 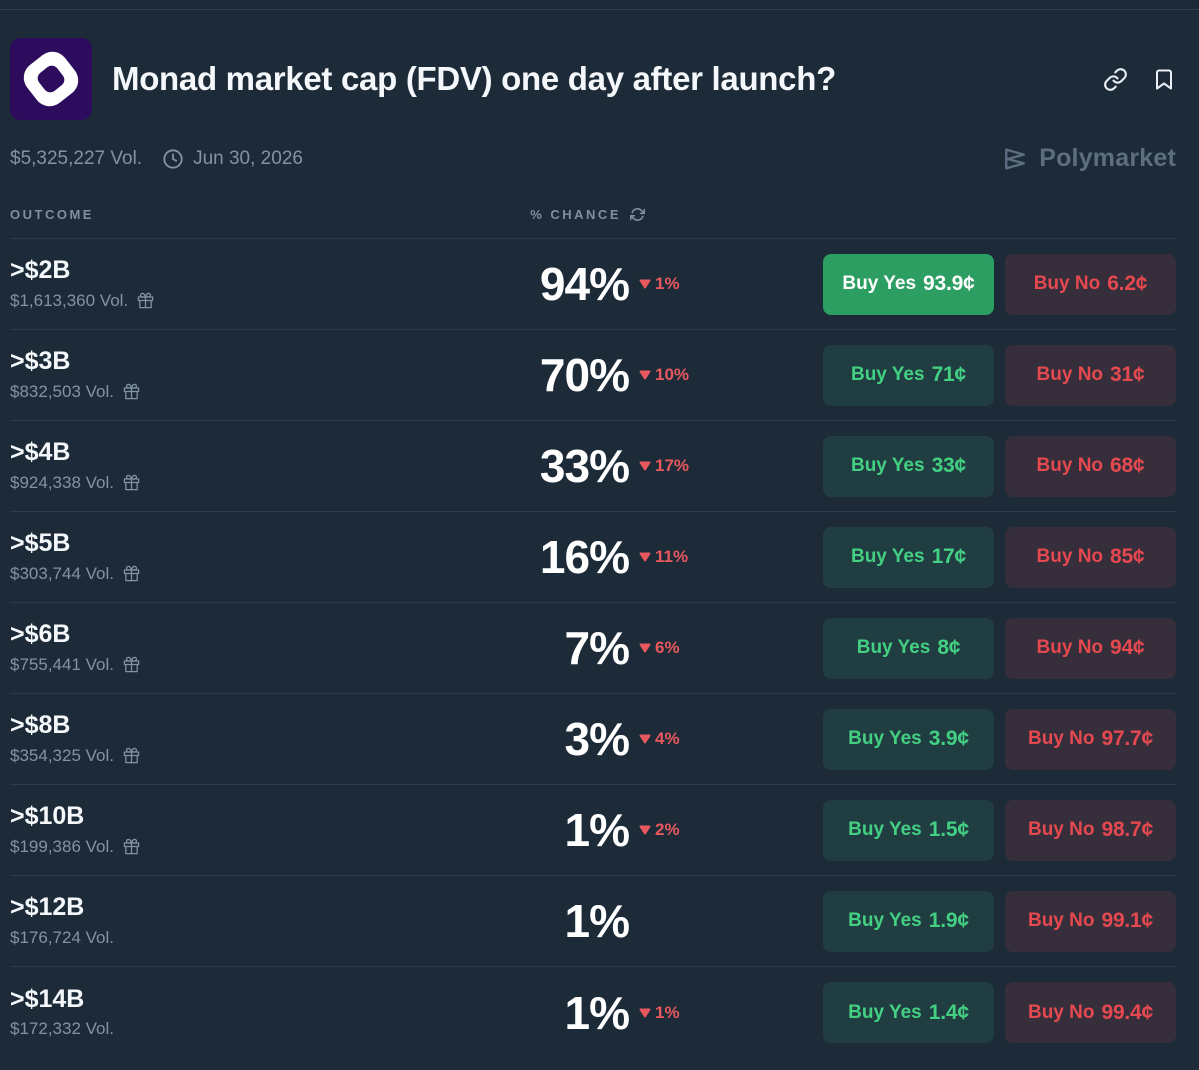 What do you see at coordinates (584, 557) in the screenshot?
I see `chance-value: 16%` at bounding box center [584, 557].